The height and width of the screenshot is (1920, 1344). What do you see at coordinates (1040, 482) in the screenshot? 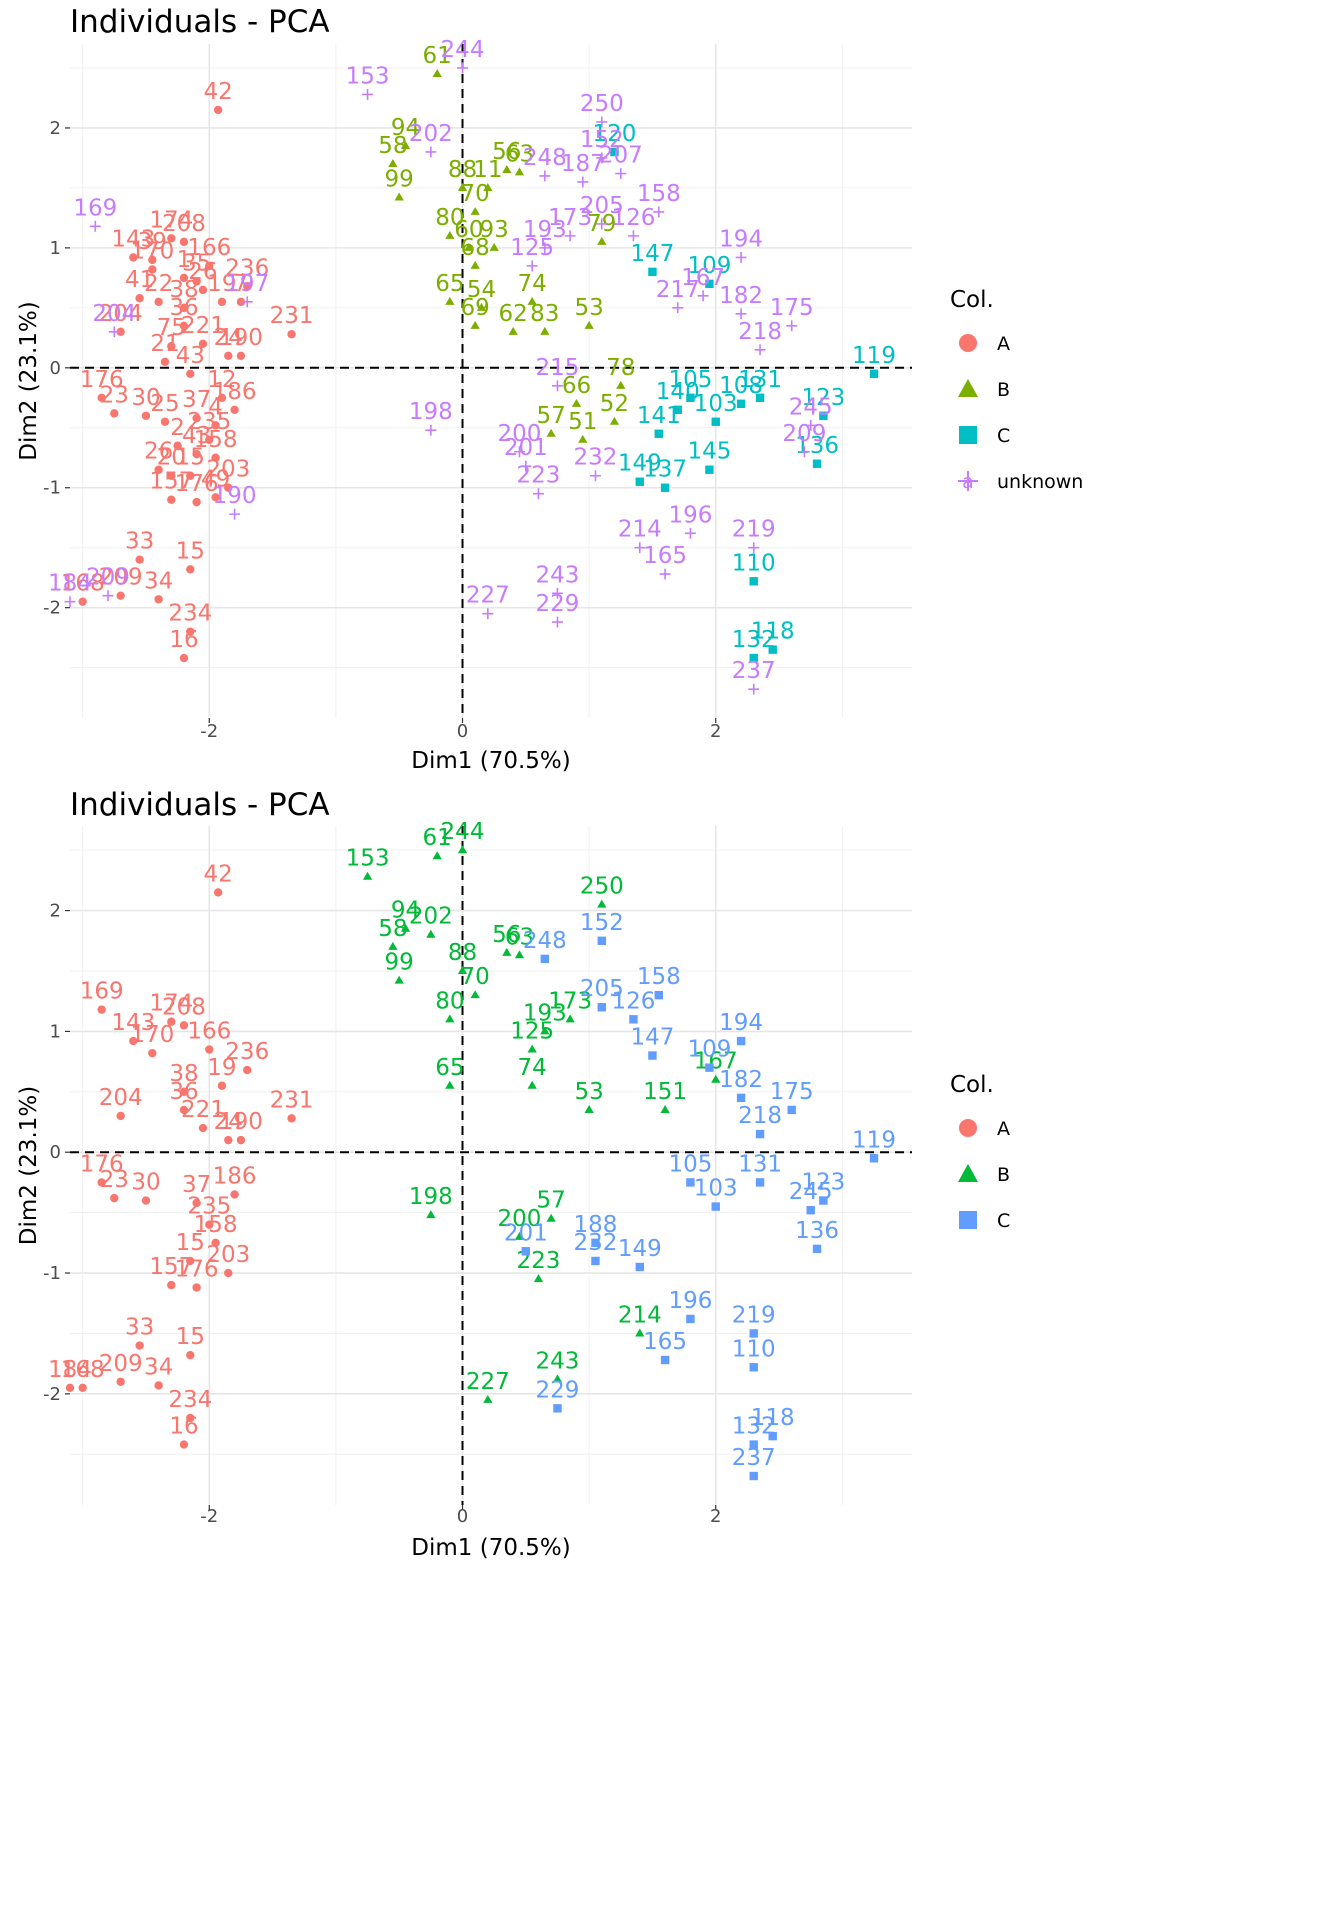
I see `legend-label: unknown` at bounding box center [1040, 482].